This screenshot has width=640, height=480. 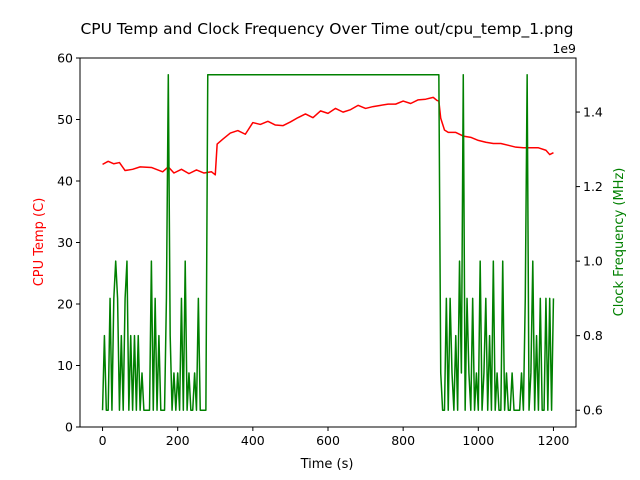 I want to click on x-tick-label: 600, so click(x=328, y=440).